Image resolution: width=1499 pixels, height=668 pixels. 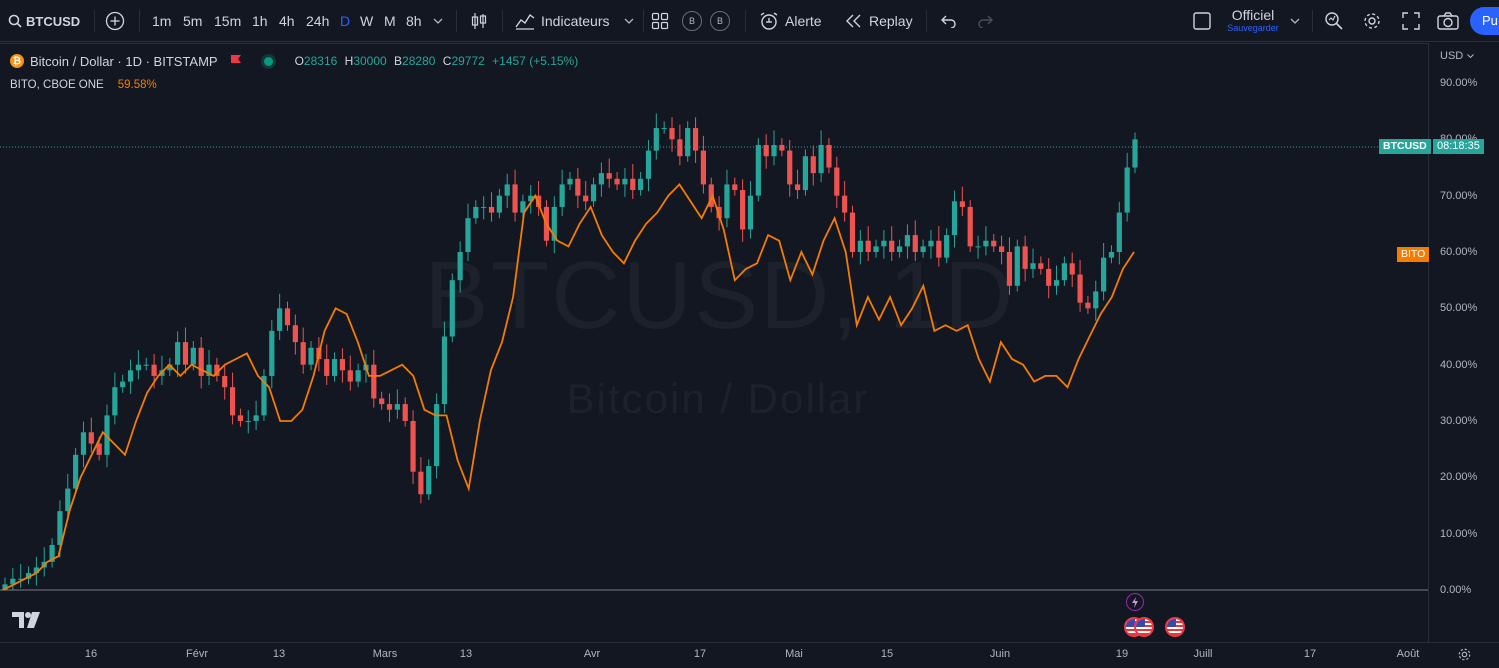 I want to click on templates-button, so click(x=660, y=21).